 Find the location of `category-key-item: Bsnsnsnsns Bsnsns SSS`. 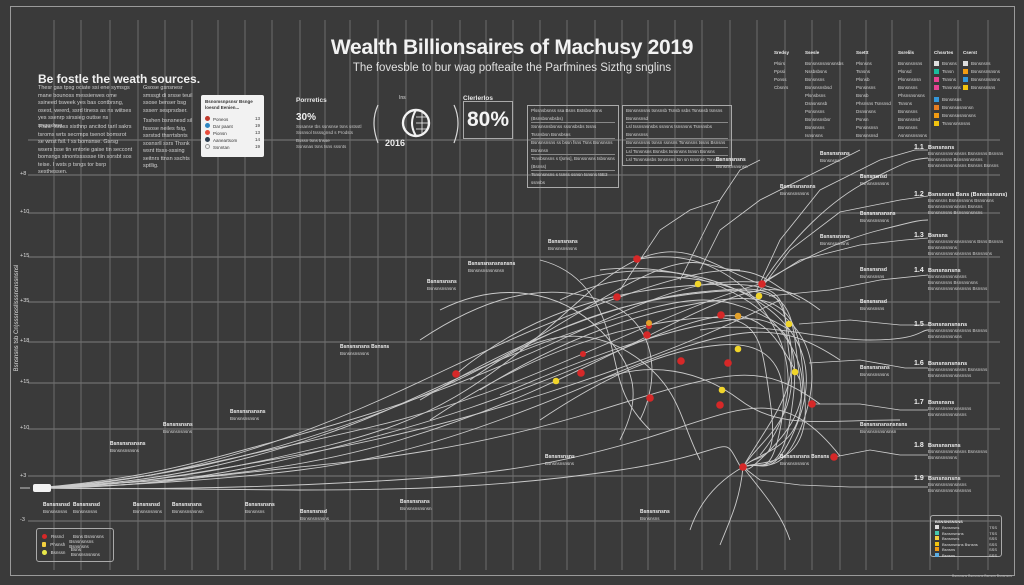

category-key-item: Bsnsnsnsns Bsnsns SSS is located at coordinates (966, 544).